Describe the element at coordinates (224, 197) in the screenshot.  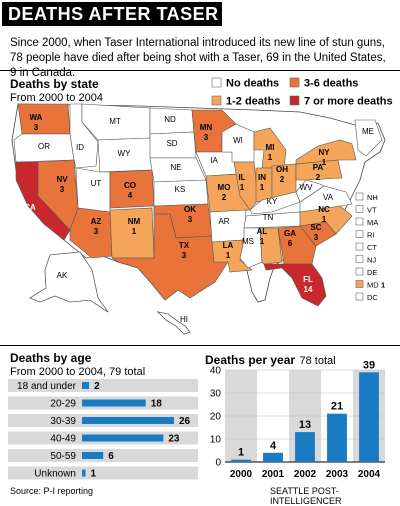
I see `state-value-mo: 2` at that location.